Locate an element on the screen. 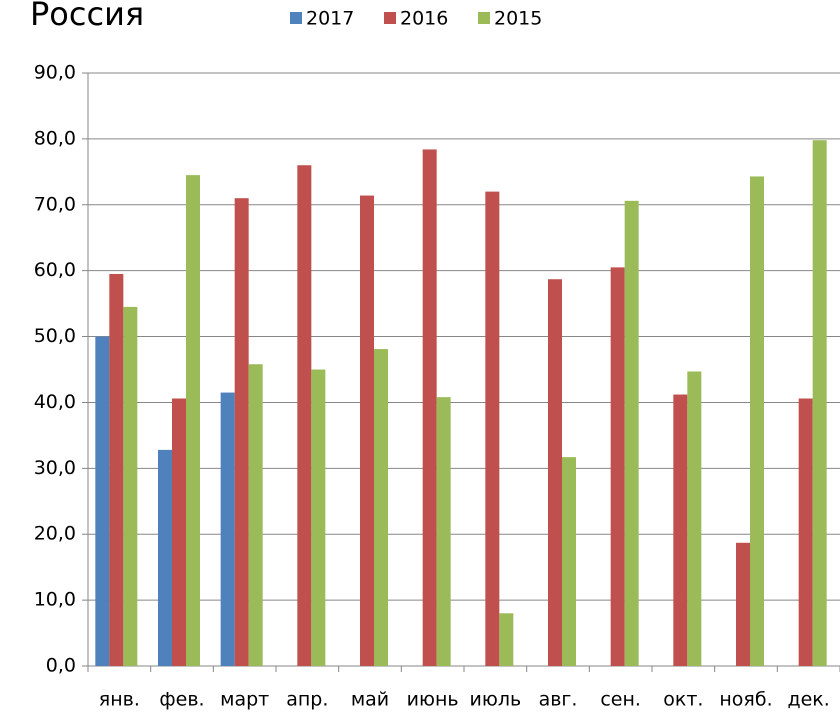 This screenshot has width=840, height=712. y-tick-label: 10,0 is located at coordinates (55, 600).